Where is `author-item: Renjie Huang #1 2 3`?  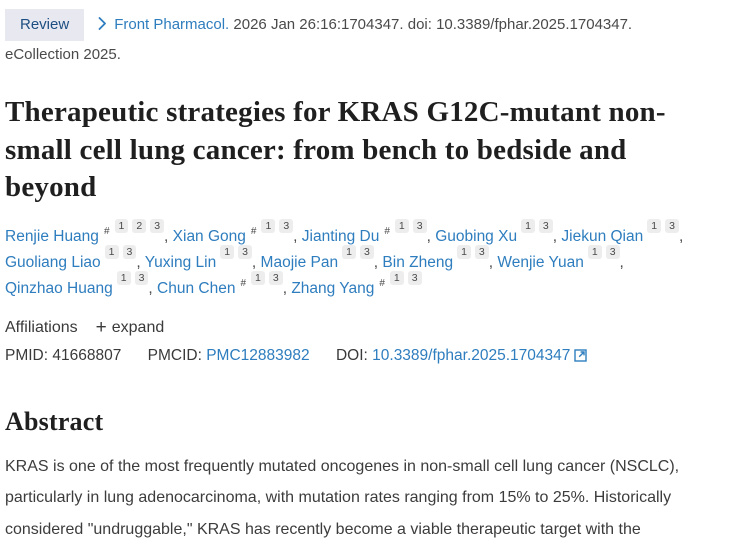
author-item: Renjie Huang #1 2 3 is located at coordinates (85, 232).